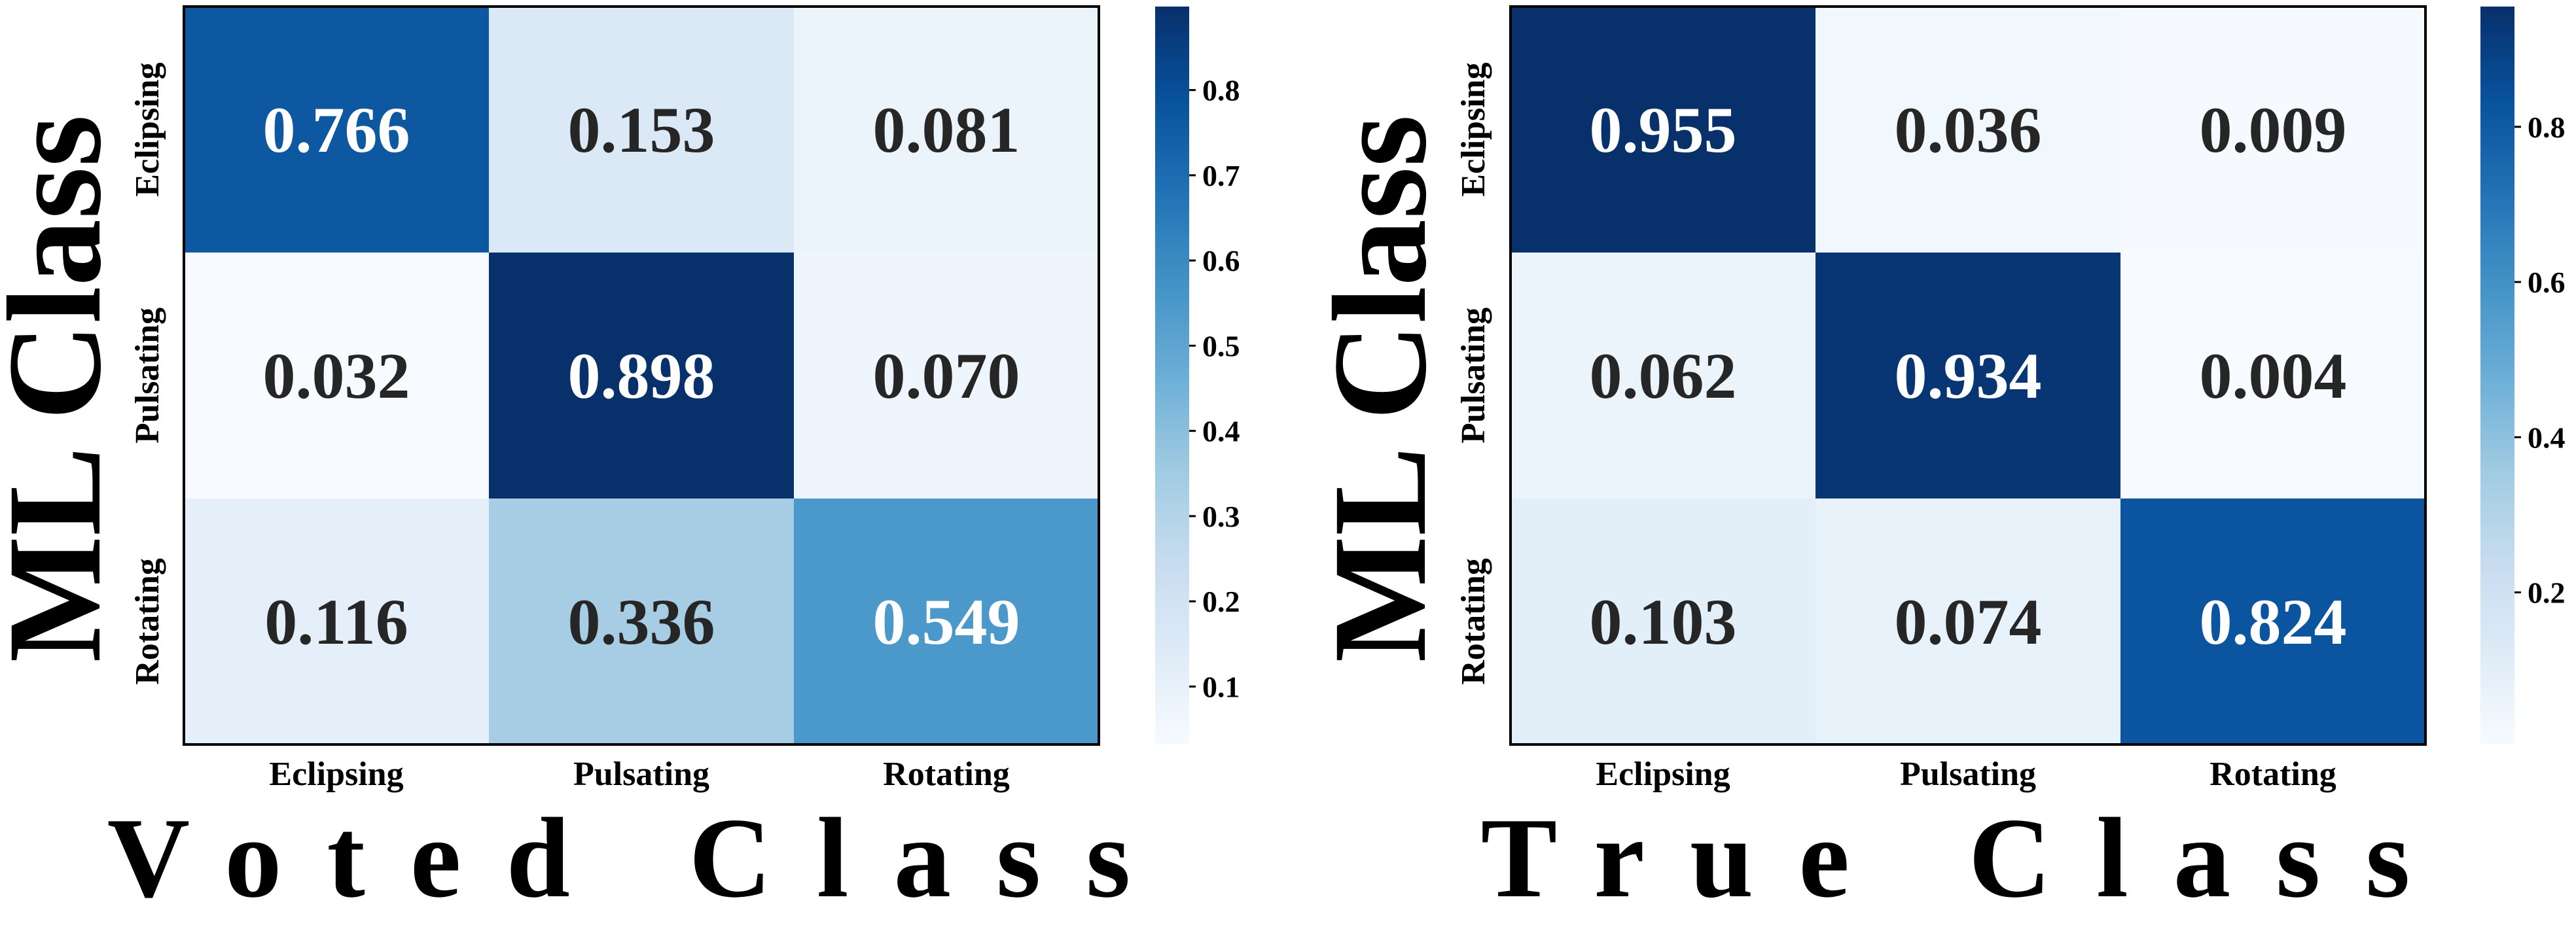 The height and width of the screenshot is (927, 2576). I want to click on cell-value-label: 0.336, so click(641, 622).